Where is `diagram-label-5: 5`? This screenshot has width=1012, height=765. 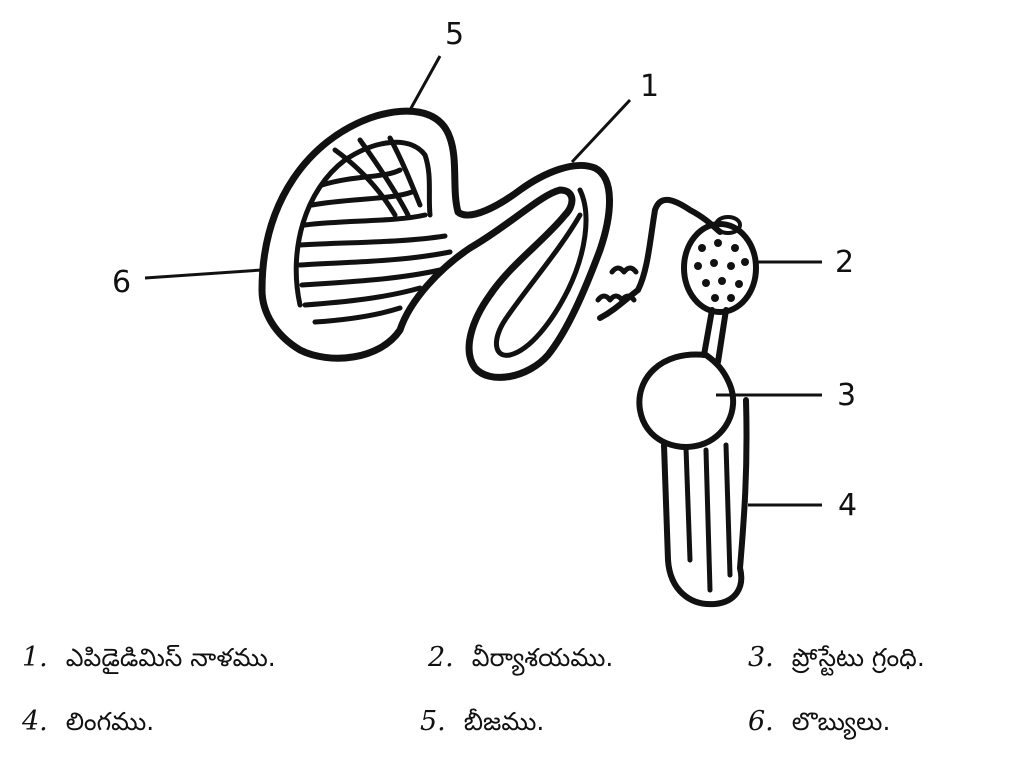
diagram-label-5: 5 is located at coordinates (454, 34).